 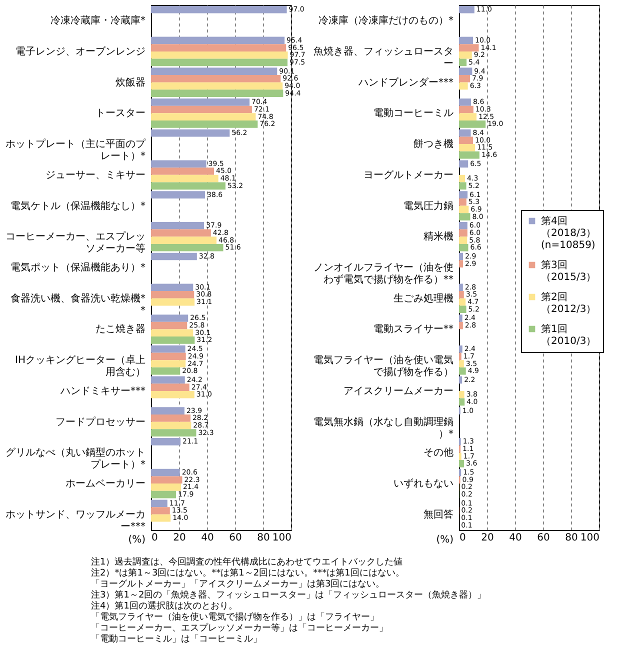 What do you see at coordinates (414, 330) in the screenshot?
I see `y-tick-label: 電動スライサー**` at bounding box center [414, 330].